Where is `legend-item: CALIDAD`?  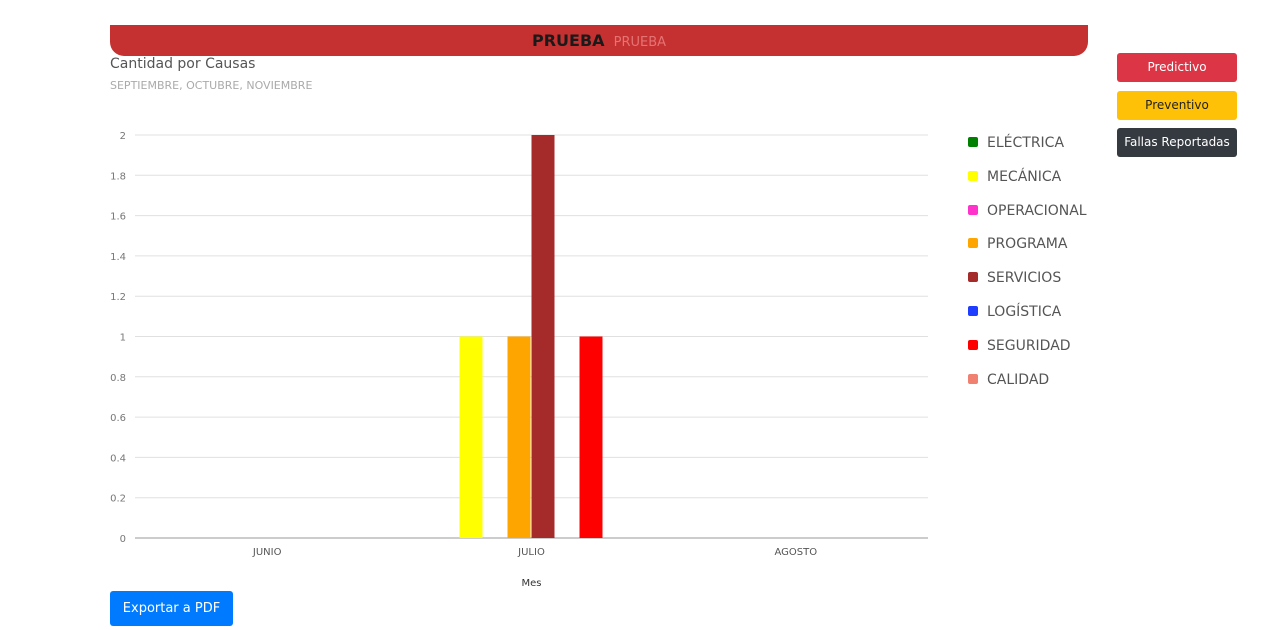
legend-item: CALIDAD is located at coordinates (1027, 389).